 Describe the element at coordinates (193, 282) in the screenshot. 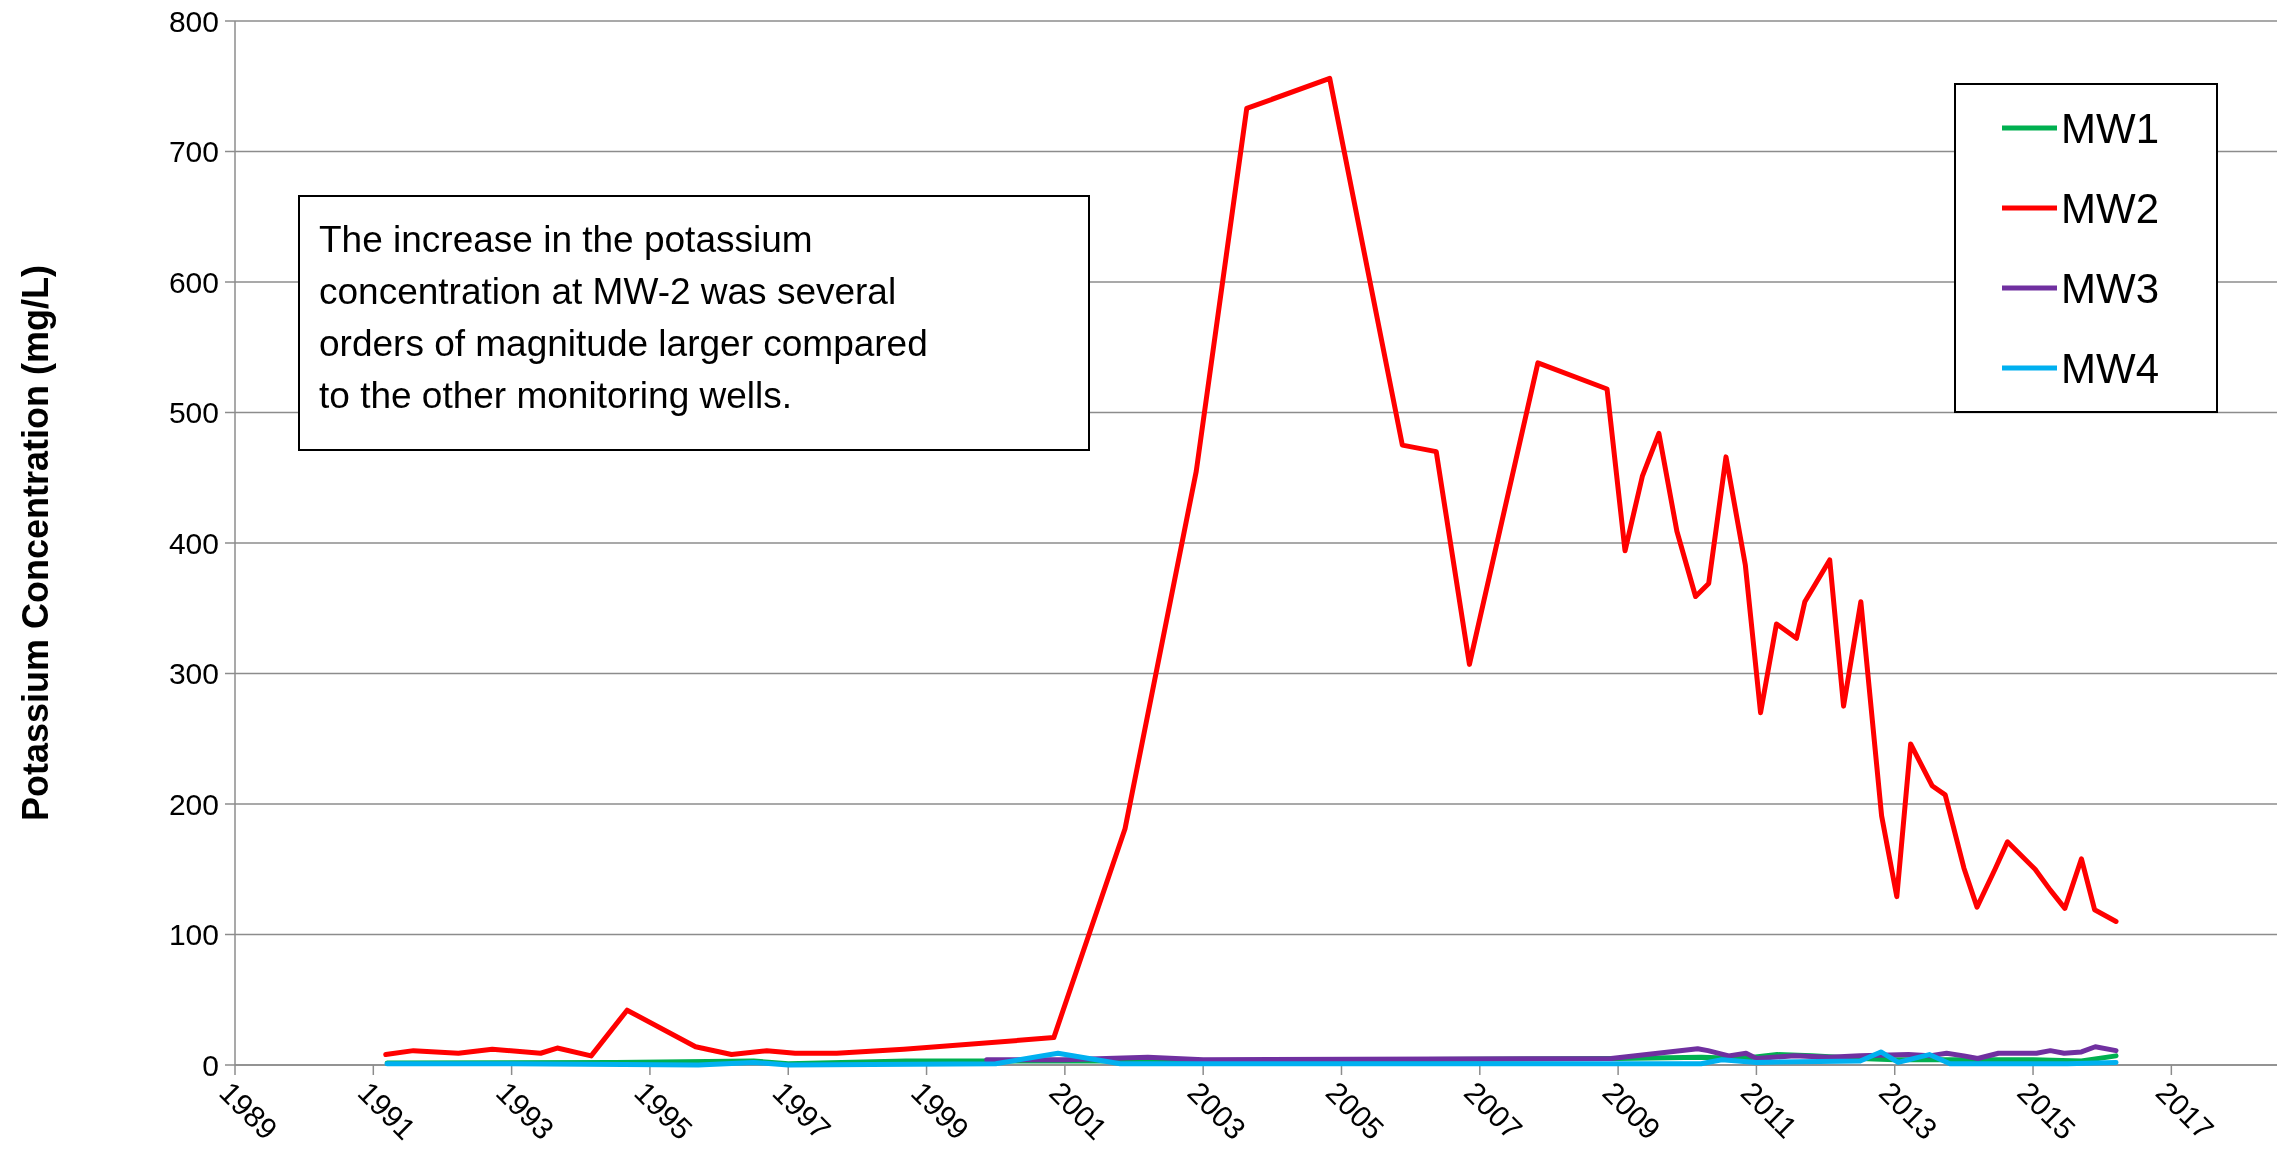

I see `y-tick-label: 600` at that location.